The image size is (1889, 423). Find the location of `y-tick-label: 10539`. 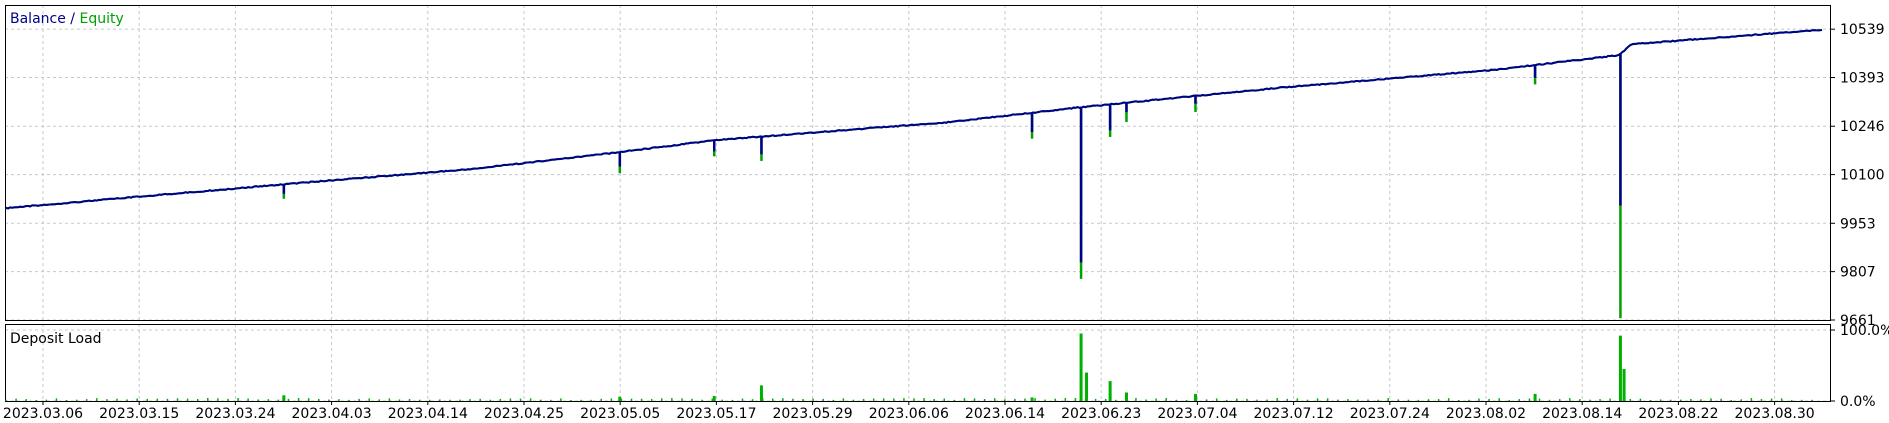

y-tick-label: 10539 is located at coordinates (1862, 30).